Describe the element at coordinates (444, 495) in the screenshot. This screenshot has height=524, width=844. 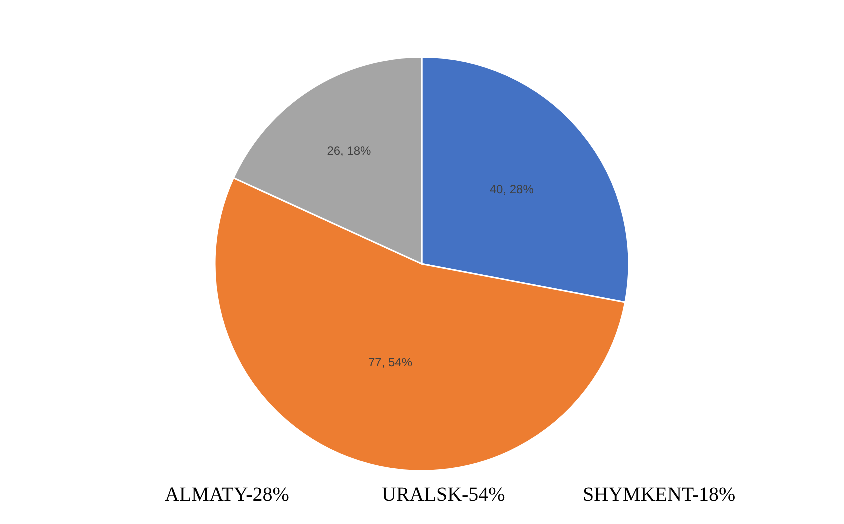
I see `text: URALSK-54%` at that location.